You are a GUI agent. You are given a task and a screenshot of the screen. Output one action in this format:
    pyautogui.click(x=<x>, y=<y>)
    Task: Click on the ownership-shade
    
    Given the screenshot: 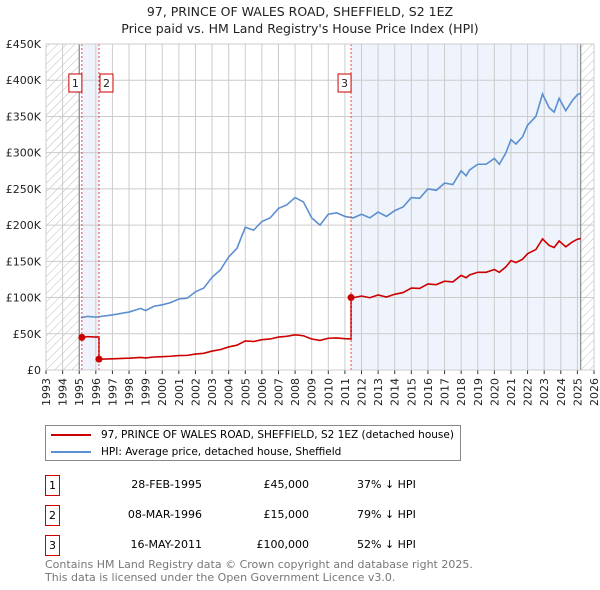 What is the action you would take?
    pyautogui.click(x=90, y=207)
    